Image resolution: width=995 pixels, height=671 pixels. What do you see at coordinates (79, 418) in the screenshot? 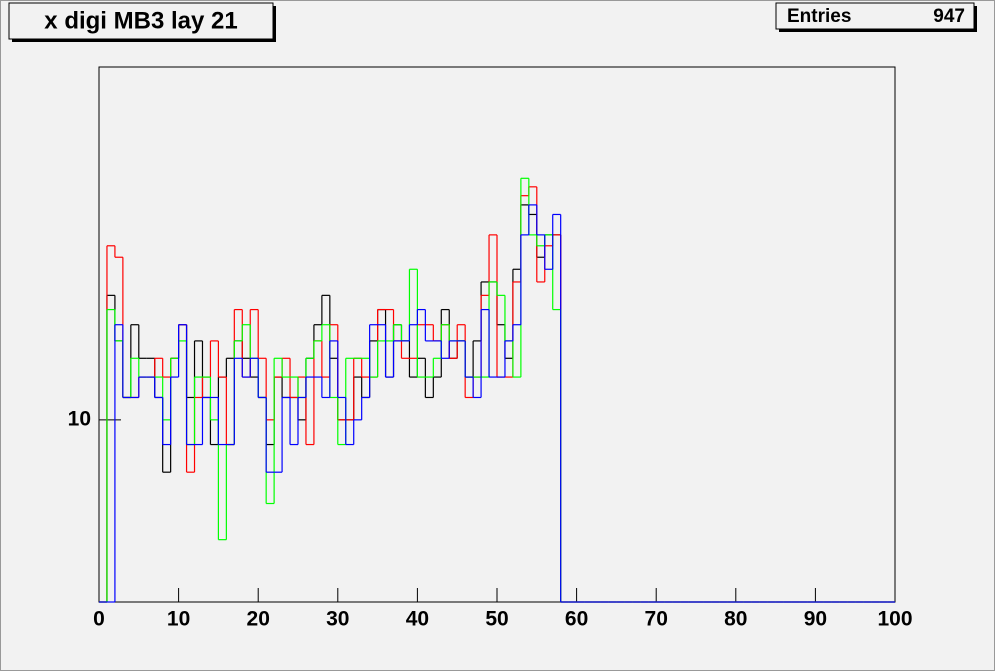
I see `y-tick-label: 10` at bounding box center [79, 418].